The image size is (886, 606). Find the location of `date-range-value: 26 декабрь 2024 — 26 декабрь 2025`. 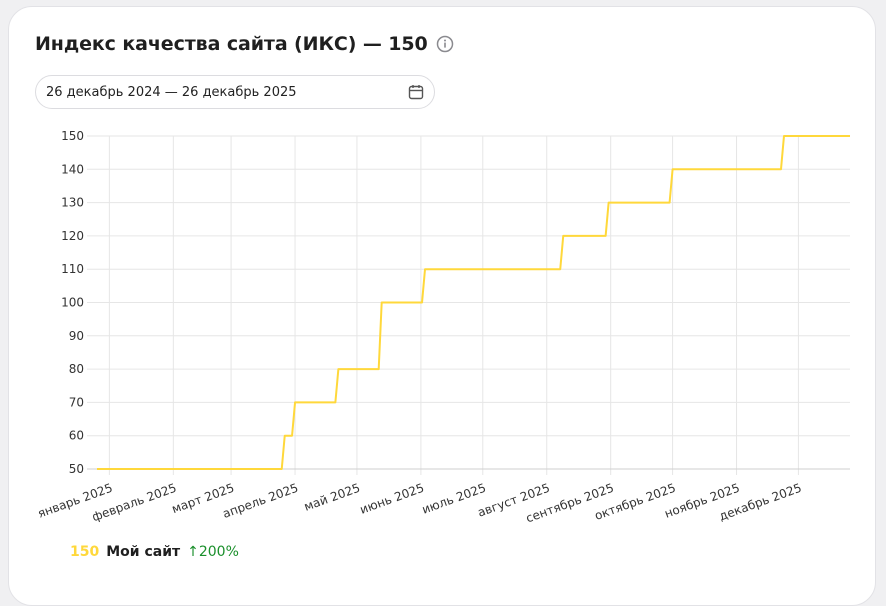

date-range-value: 26 декабрь 2024 — 26 декабрь 2025 is located at coordinates (171, 92).